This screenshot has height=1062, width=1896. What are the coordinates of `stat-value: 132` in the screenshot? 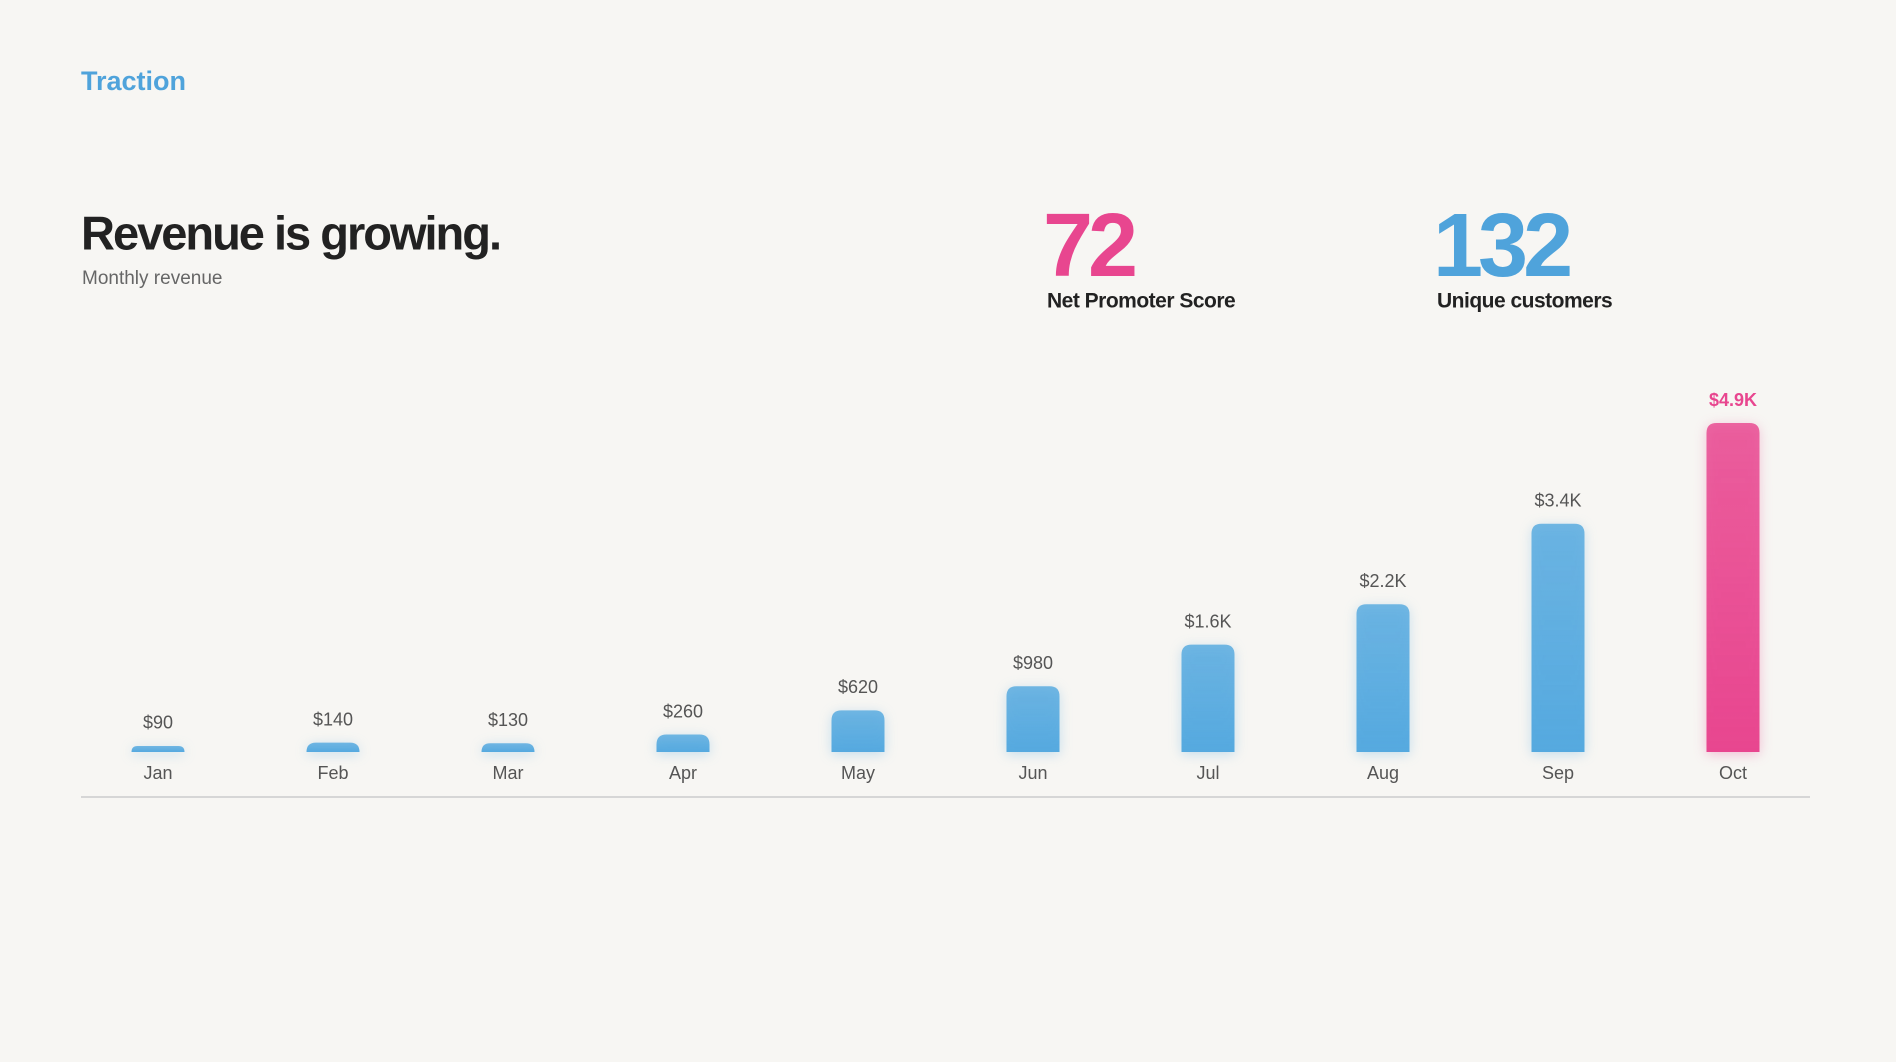 It's located at (1501, 246).